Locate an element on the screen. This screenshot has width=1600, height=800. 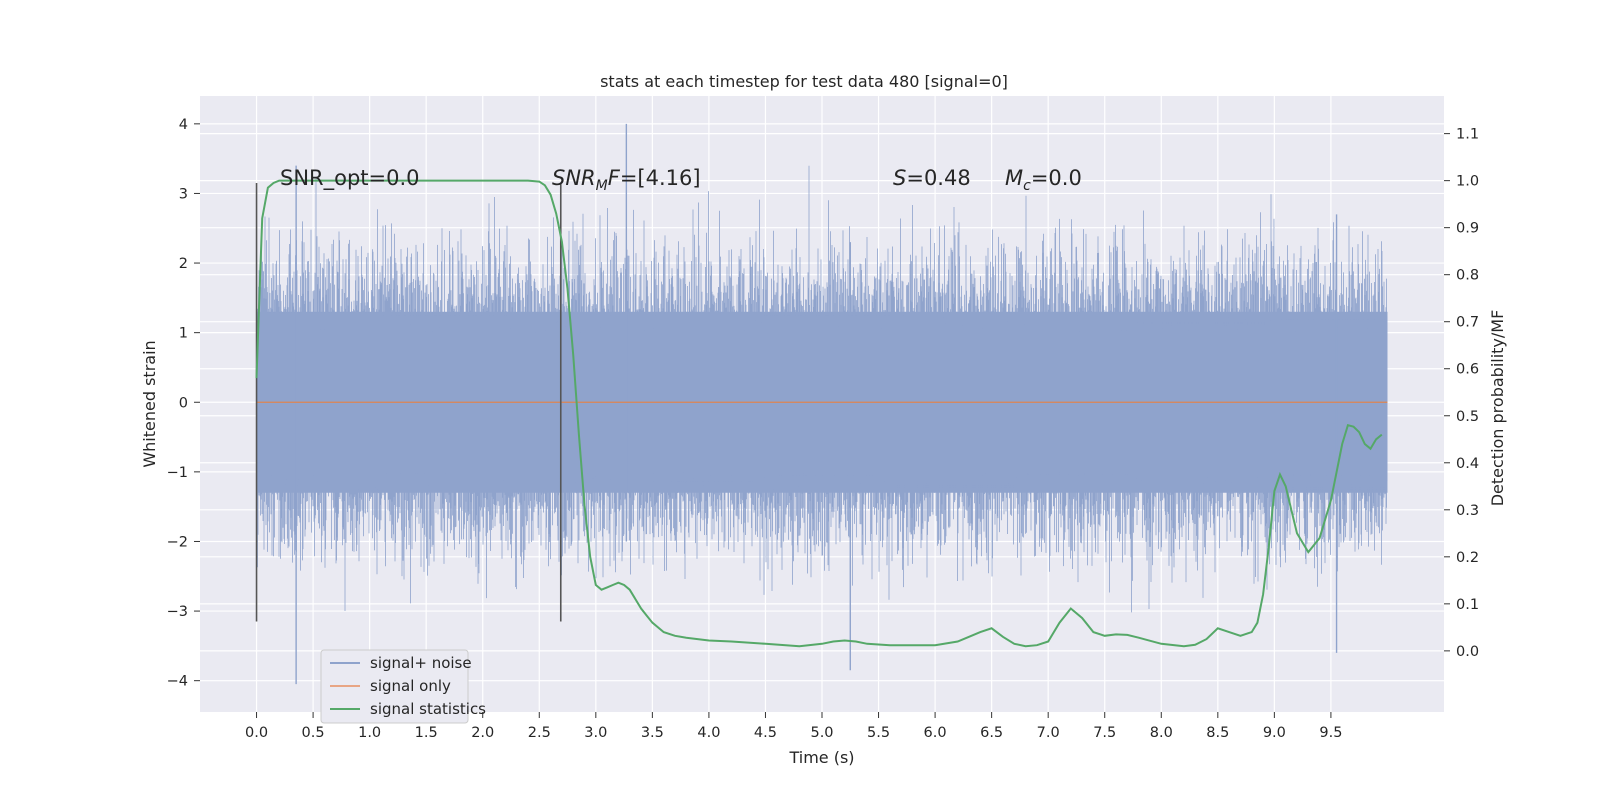
y-left-tick-label: 2 is located at coordinates (183, 264).